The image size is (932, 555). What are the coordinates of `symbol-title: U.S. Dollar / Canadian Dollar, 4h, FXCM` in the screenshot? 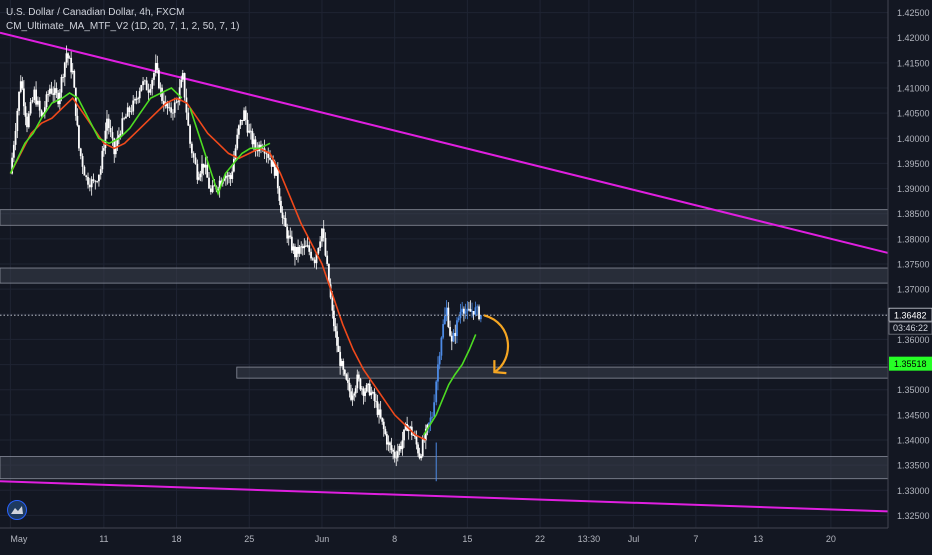 It's located at (95, 12).